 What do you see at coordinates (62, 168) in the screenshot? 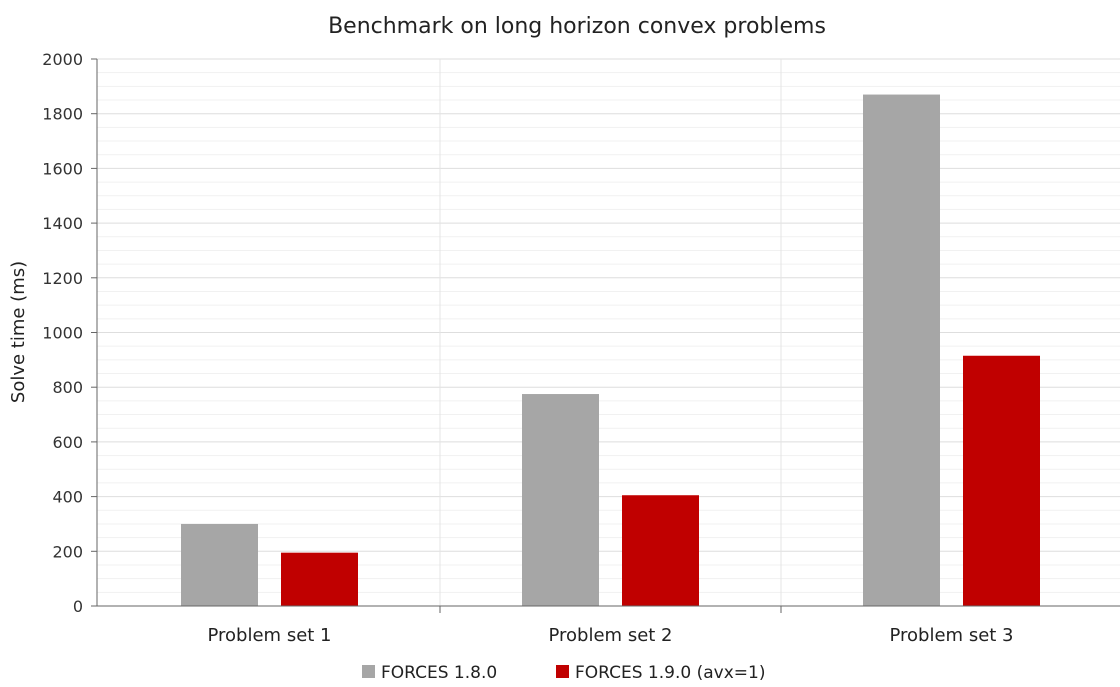
I see `y-tick-label: 1600` at bounding box center [62, 168].